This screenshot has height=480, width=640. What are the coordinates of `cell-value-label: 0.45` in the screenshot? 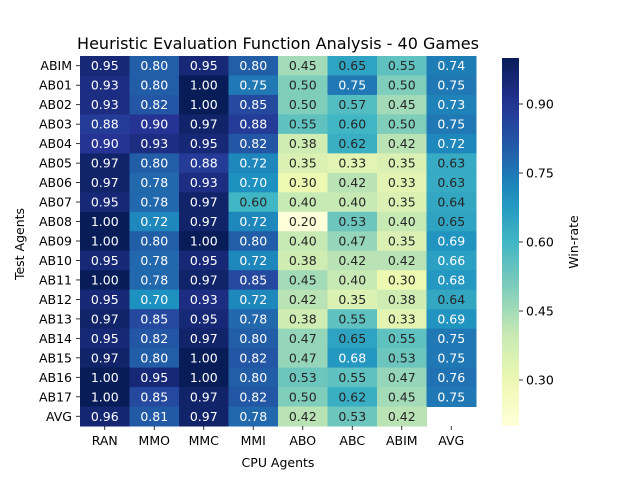 It's located at (402, 104).